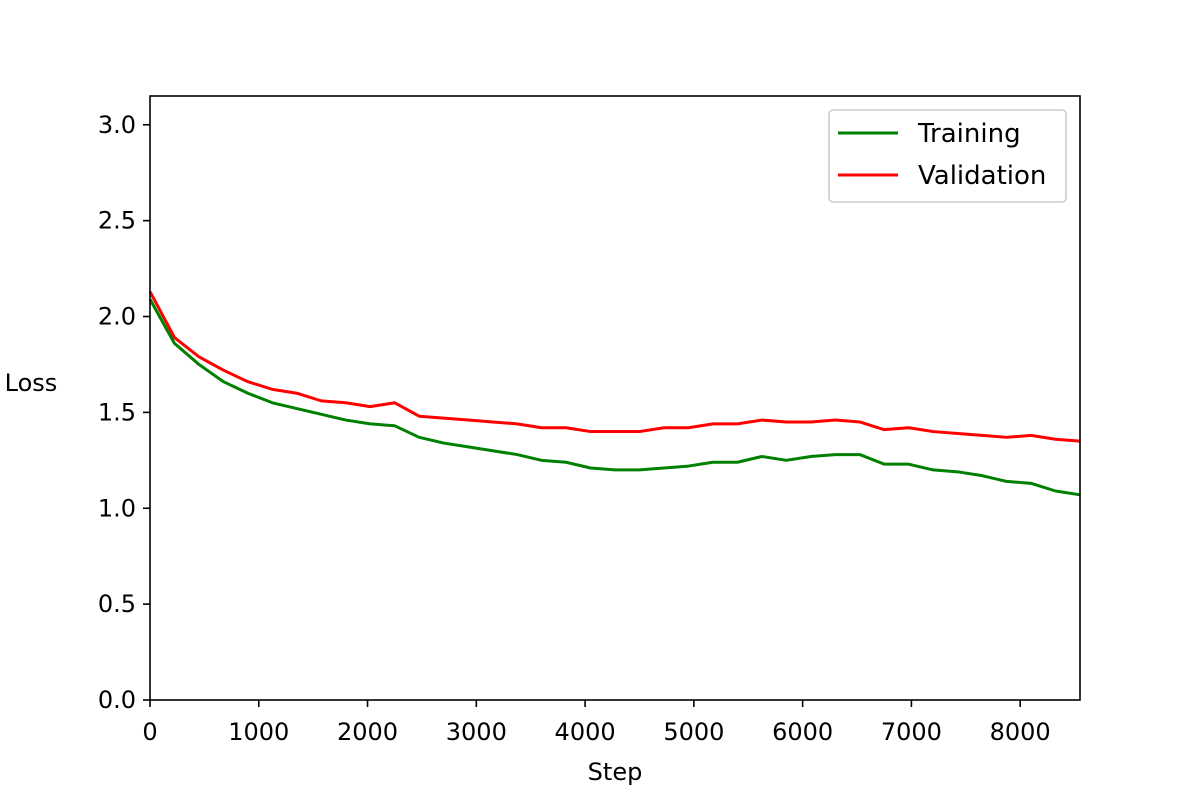 This screenshot has height=804, width=1200. Describe the element at coordinates (969, 134) in the screenshot. I see `legend-label-training: Training` at that location.